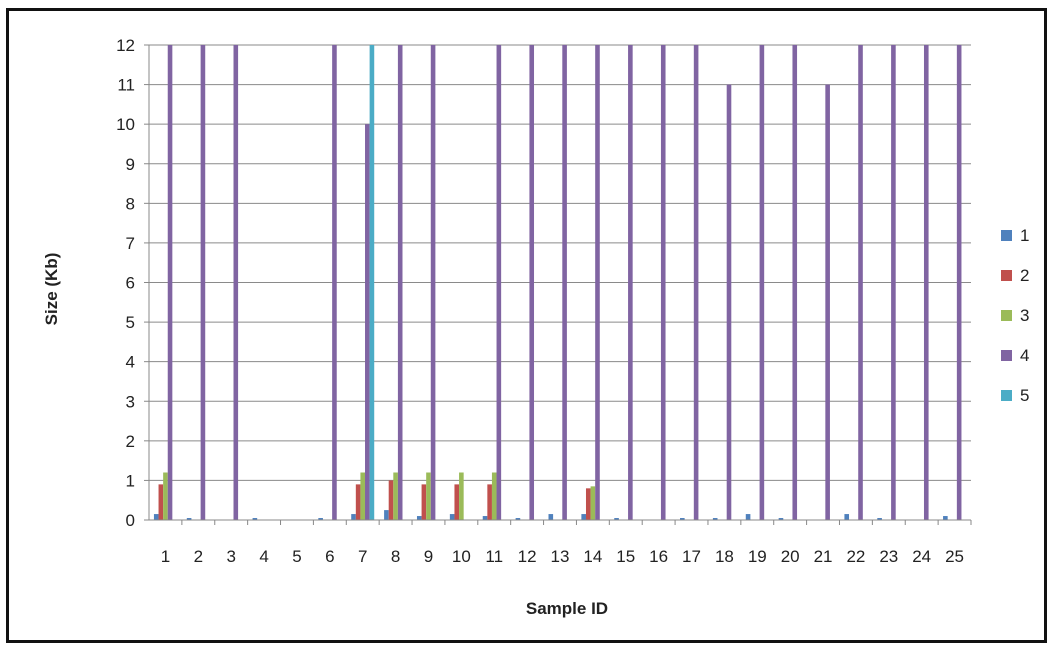 The image size is (1057, 651). Describe the element at coordinates (1024, 275) in the screenshot. I see `legend-label-2: 2` at that location.